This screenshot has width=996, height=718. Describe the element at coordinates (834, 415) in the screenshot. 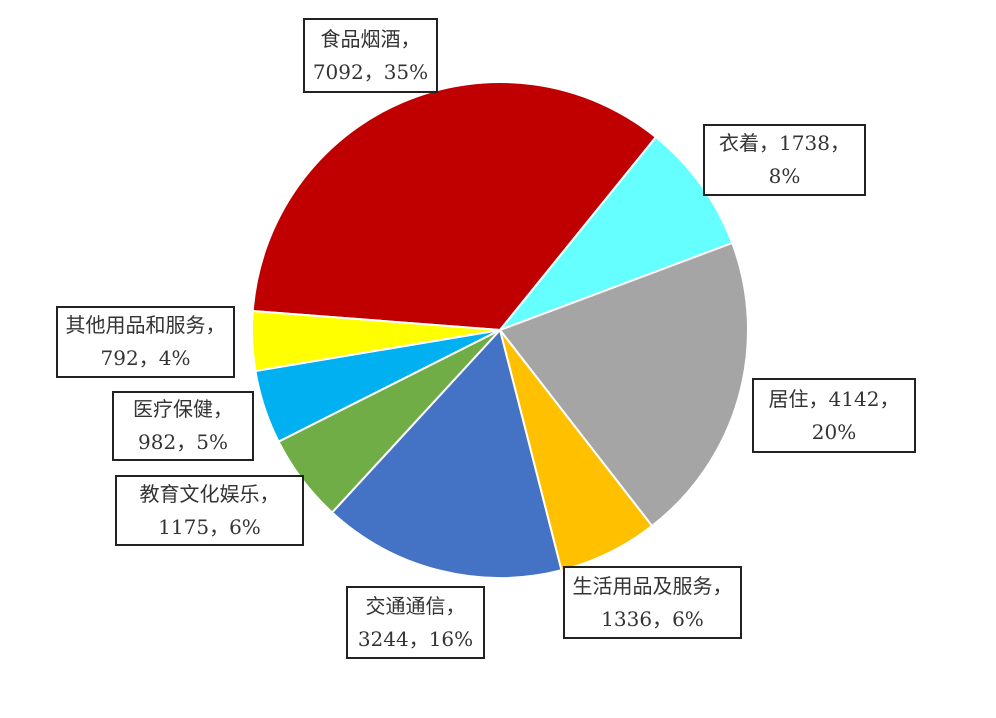

I see `data-label-housing: 居住，4142，20%` at that location.